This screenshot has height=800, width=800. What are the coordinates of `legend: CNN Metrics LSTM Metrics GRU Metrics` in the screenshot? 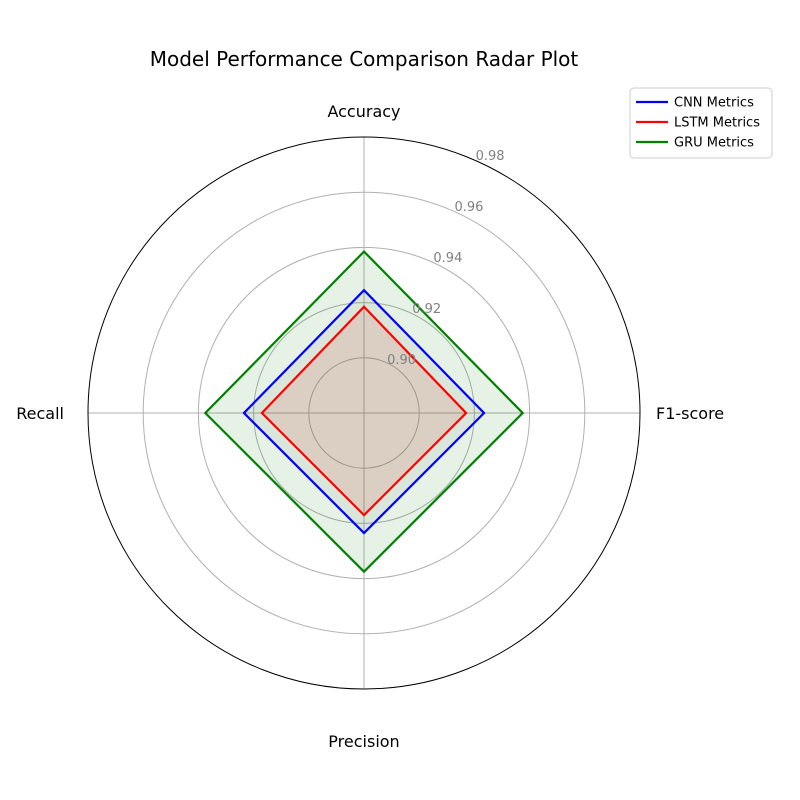 It's located at (701, 123).